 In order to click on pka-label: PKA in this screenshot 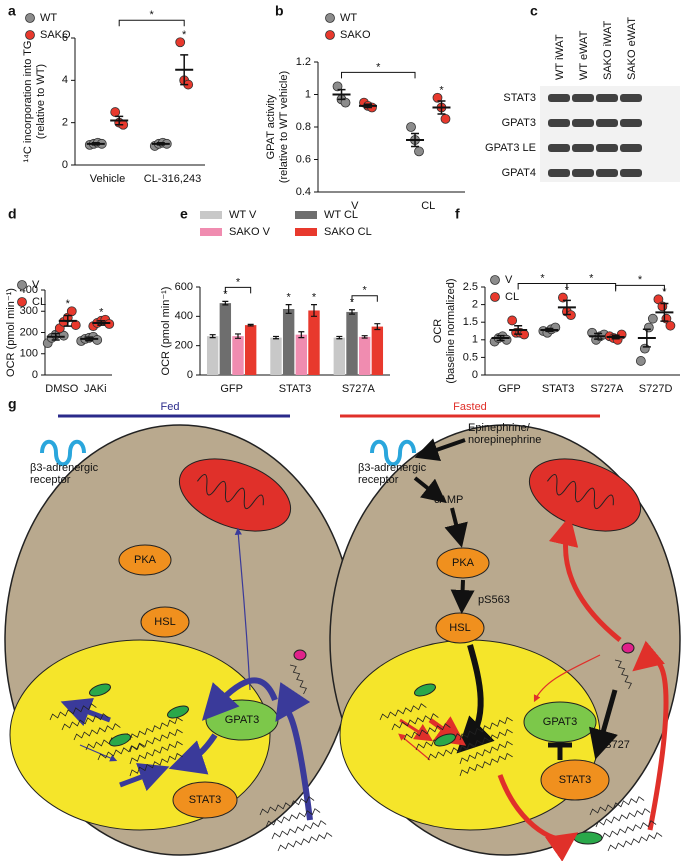, I will do `click(145, 560)`.